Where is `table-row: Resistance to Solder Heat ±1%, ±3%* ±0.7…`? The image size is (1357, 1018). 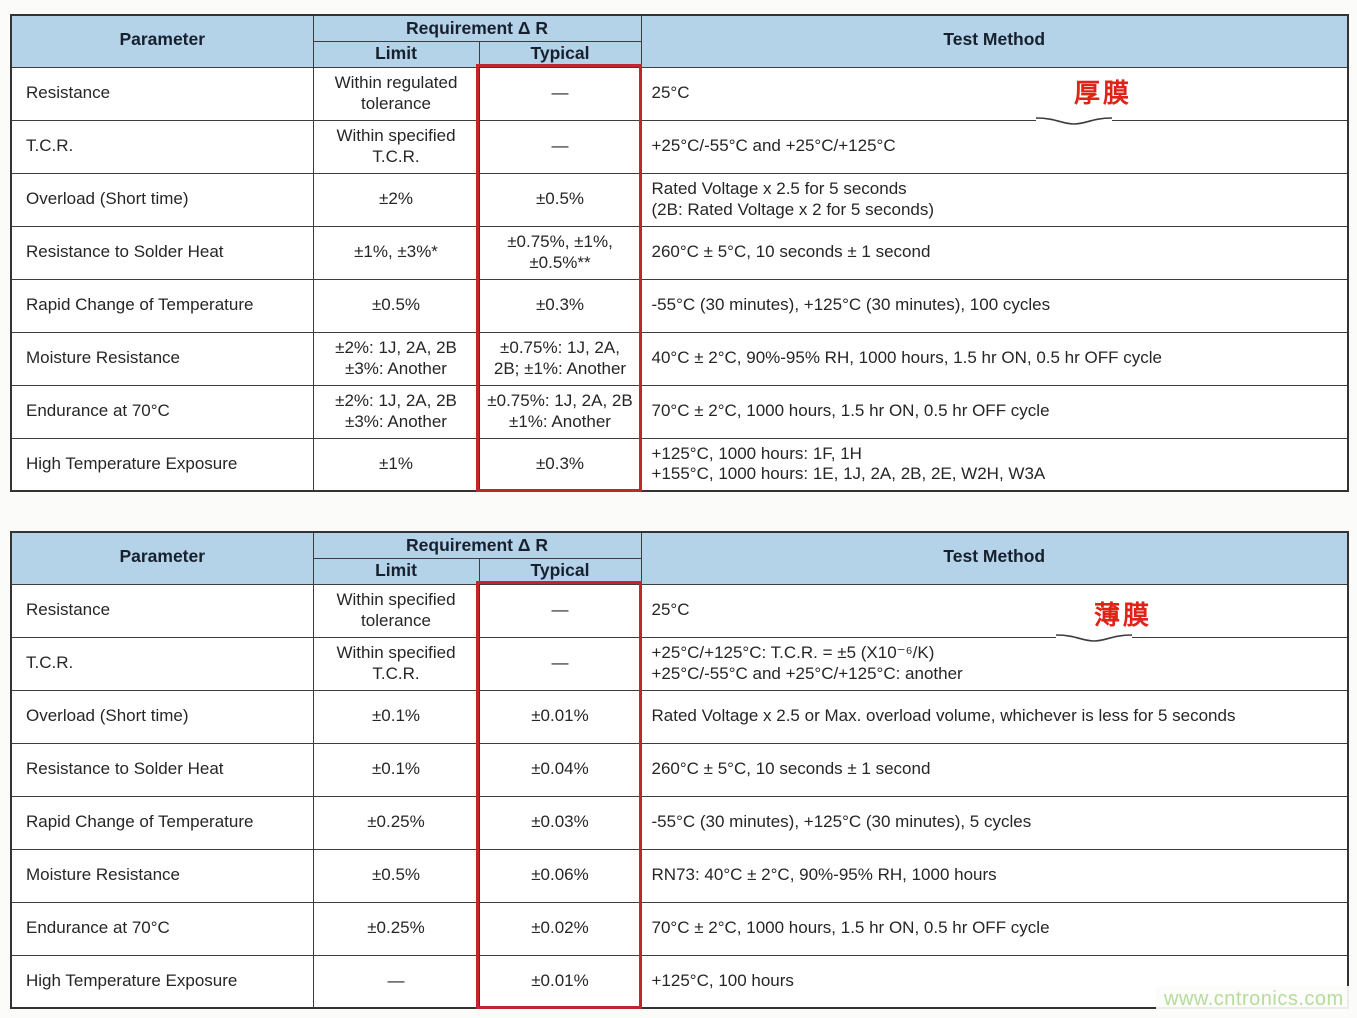 table-row: Resistance to Solder Heat ±1%, ±3%* ±0.7… is located at coordinates (679, 252).